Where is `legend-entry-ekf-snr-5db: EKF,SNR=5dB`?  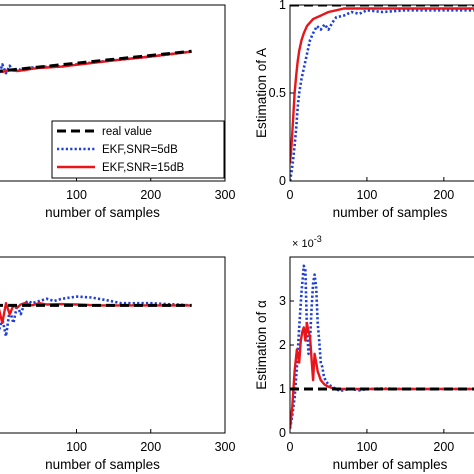
legend-entry-ekf-snr-5db: EKF,SNR=5dB is located at coordinates (140, 150).